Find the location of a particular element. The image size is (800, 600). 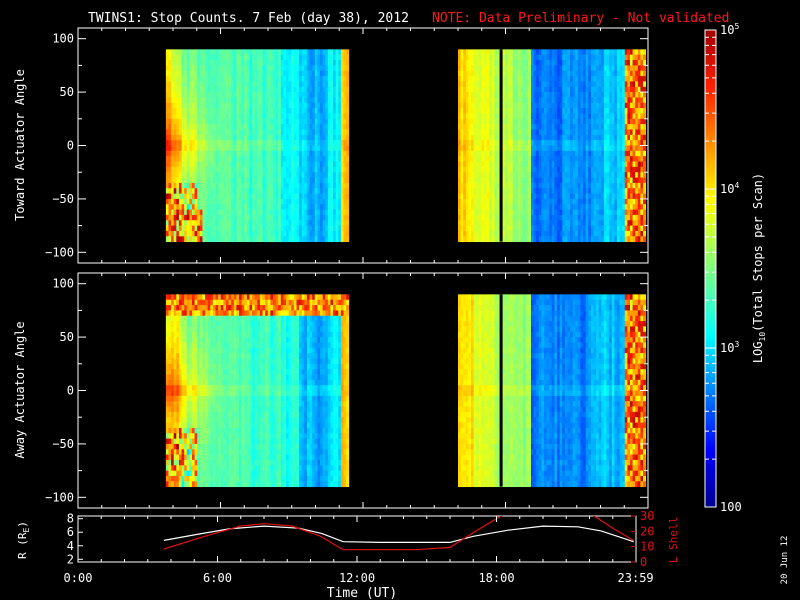

colorbar-tick-exp: 4 is located at coordinates (736, 185).